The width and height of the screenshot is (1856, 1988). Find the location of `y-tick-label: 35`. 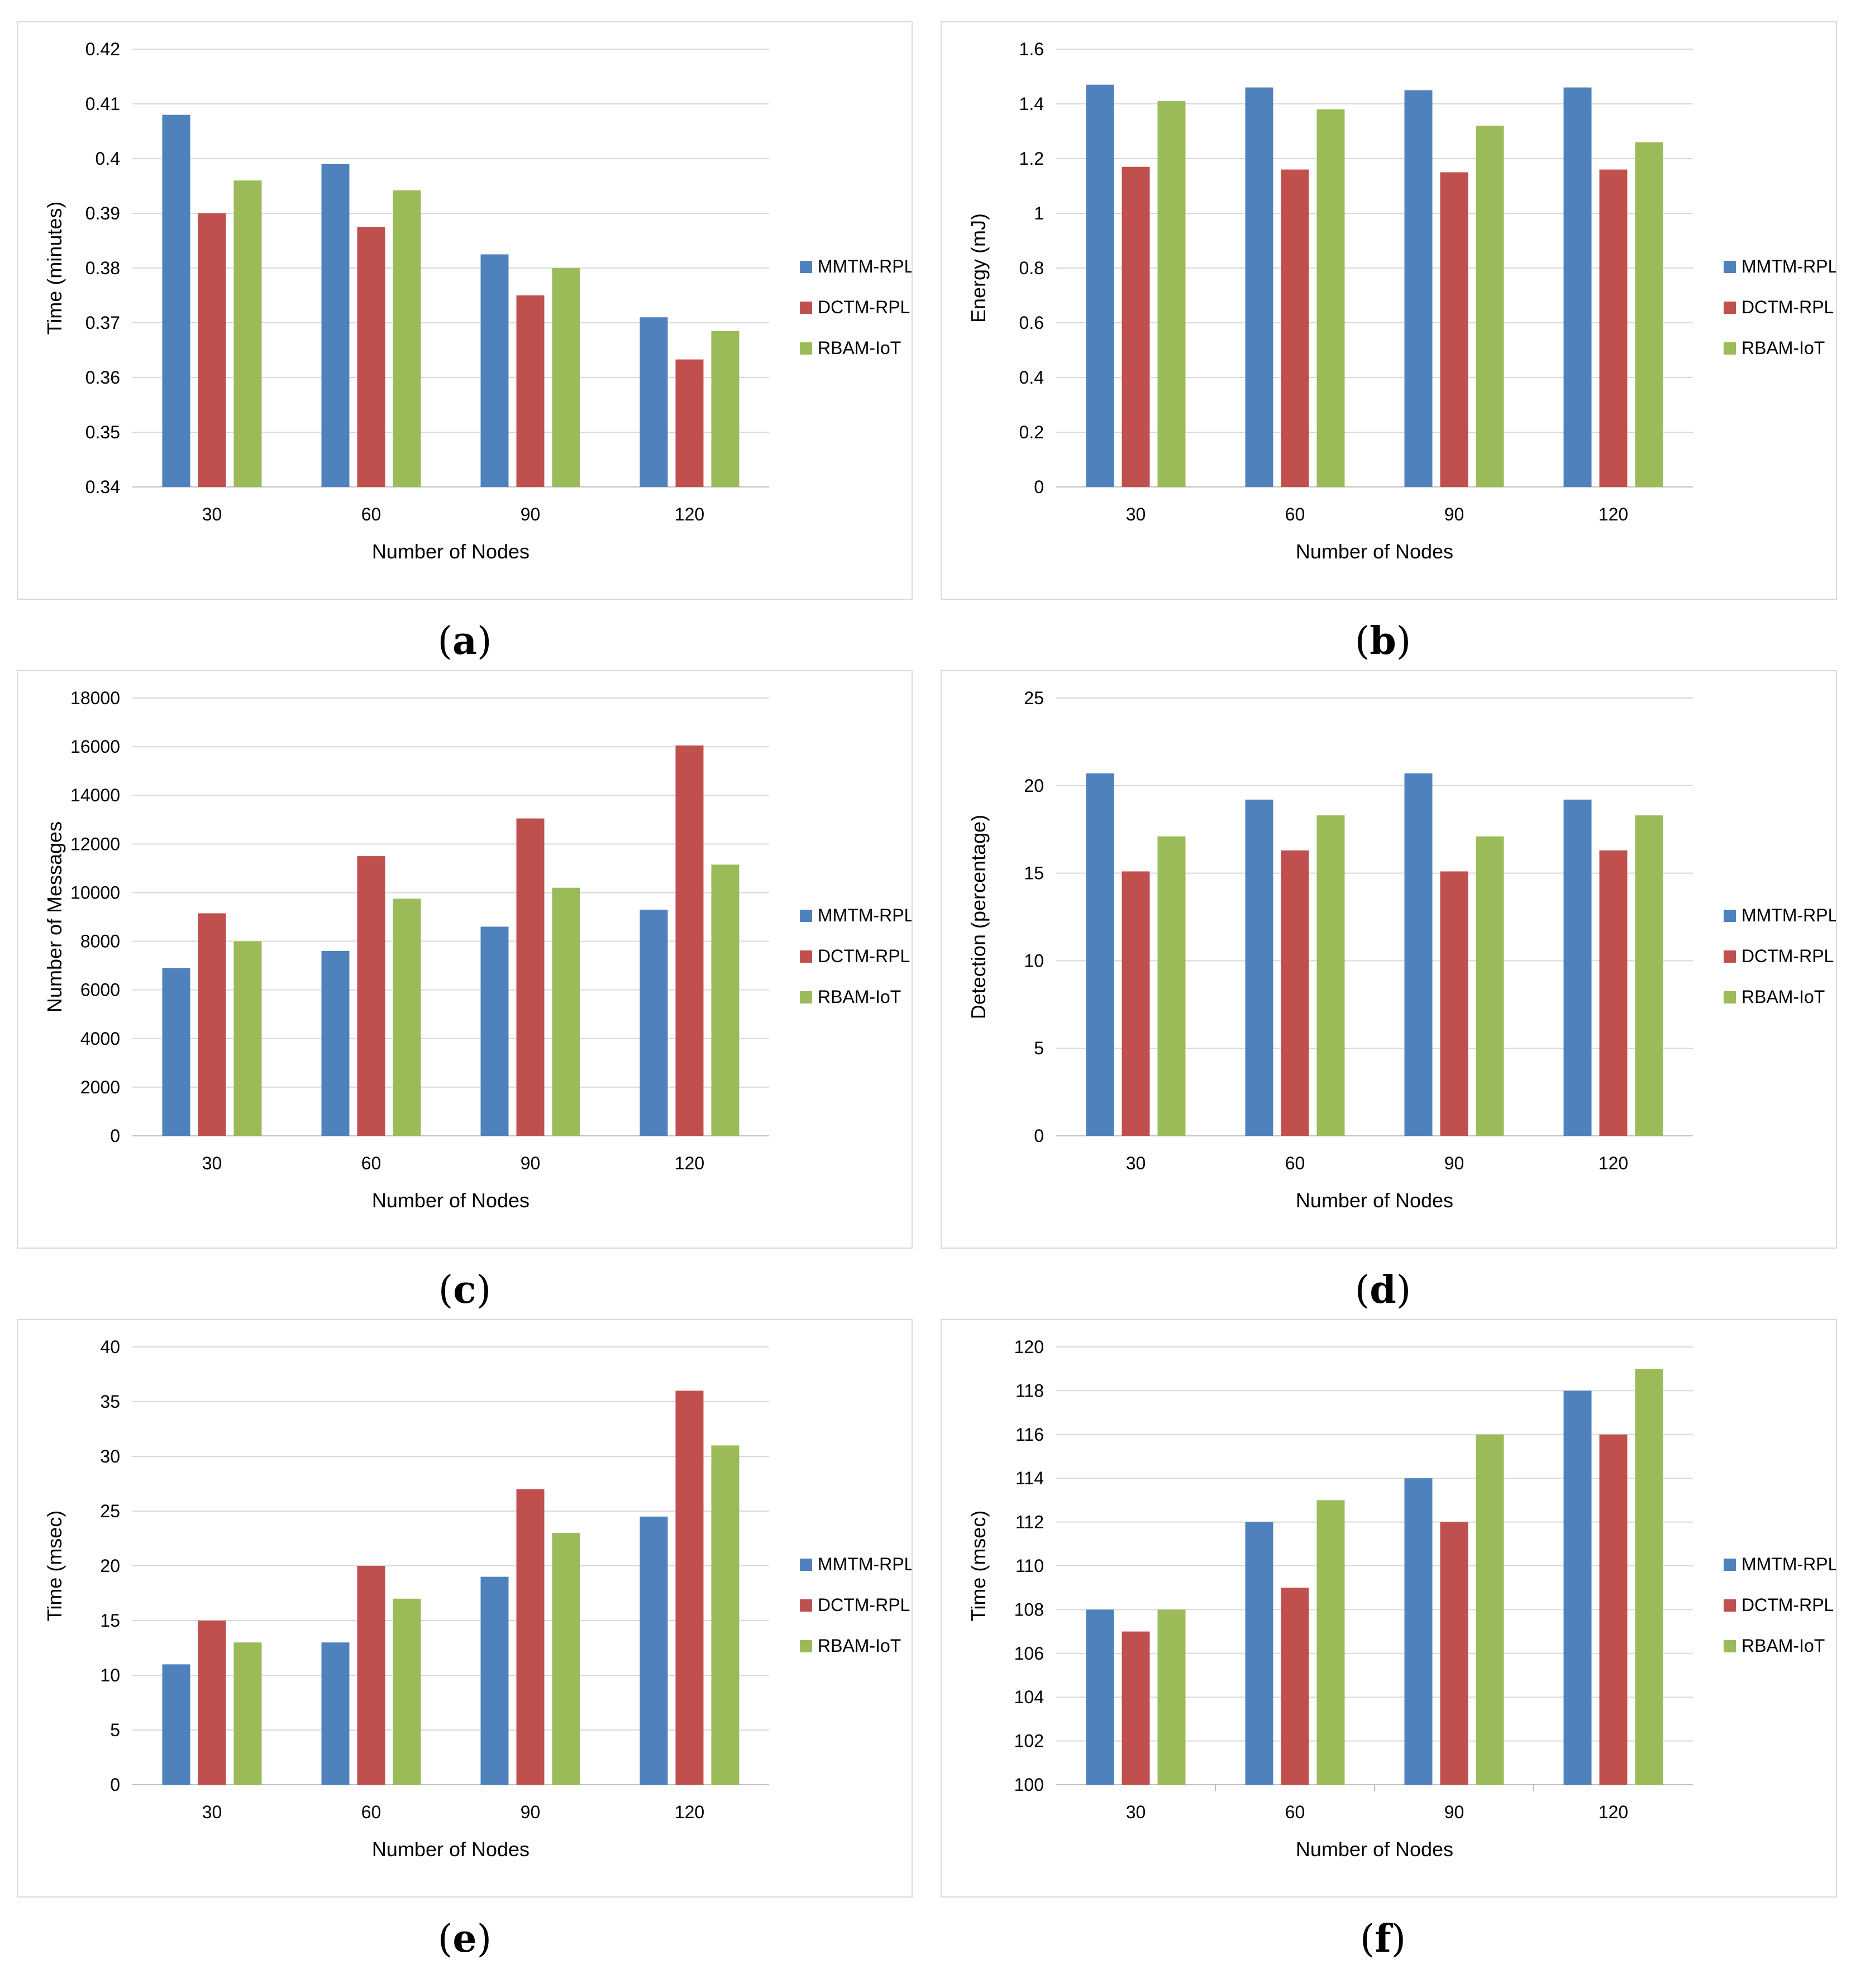

y-tick-label: 35 is located at coordinates (110, 1402).